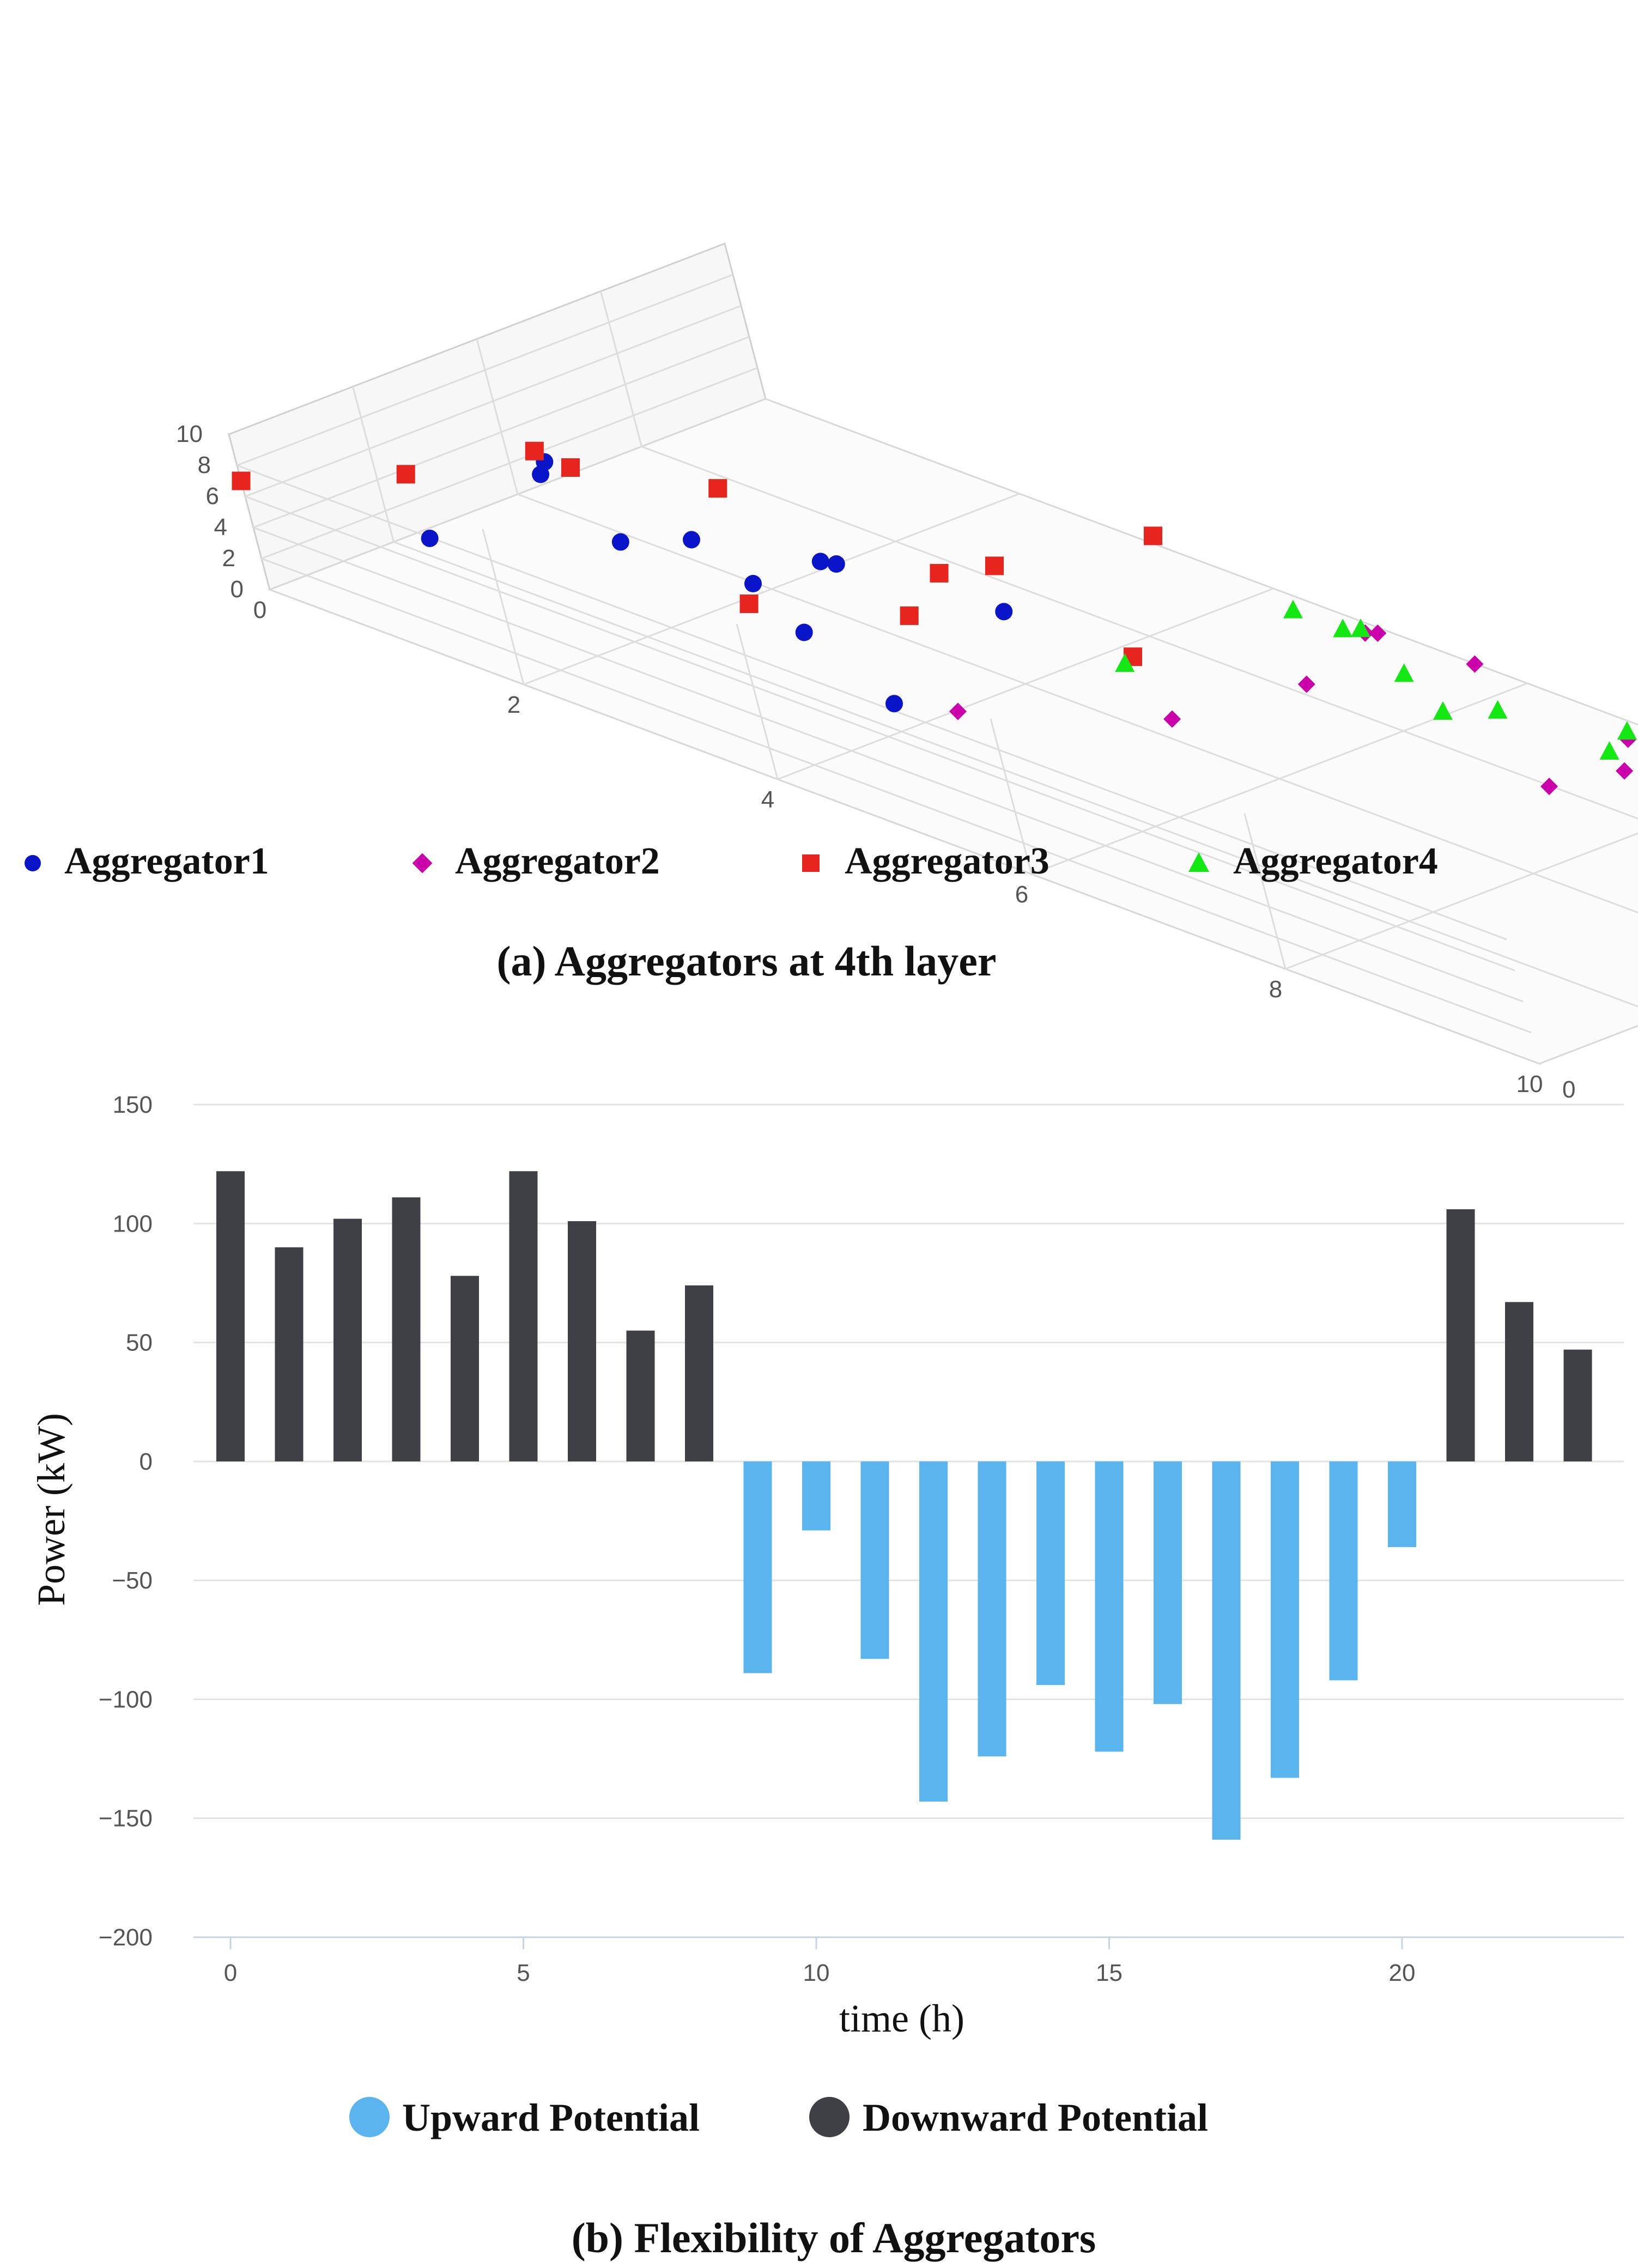 This screenshot has height=2268, width=1638. Describe the element at coordinates (811, 863) in the screenshot. I see `legend-marker-aggregator3` at that location.